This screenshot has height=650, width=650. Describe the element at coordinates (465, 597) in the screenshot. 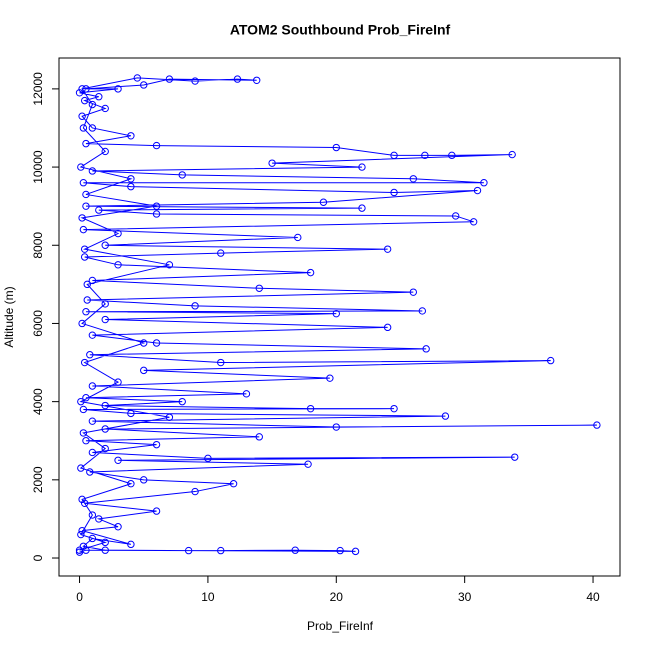

I see `x-tick-label: 30` at that location.